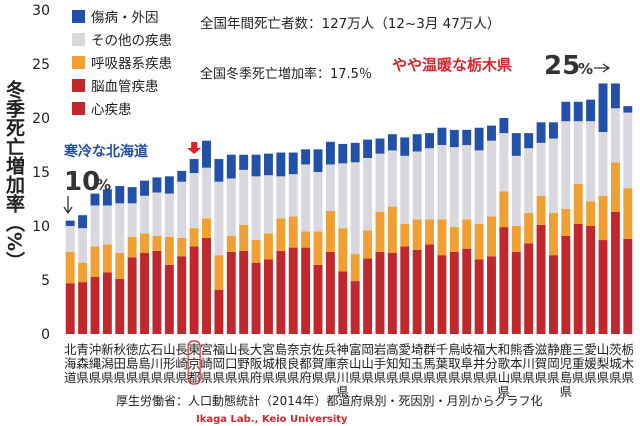  Describe the element at coordinates (78, 16) in the screenshot. I see `legend-swatch` at that location.